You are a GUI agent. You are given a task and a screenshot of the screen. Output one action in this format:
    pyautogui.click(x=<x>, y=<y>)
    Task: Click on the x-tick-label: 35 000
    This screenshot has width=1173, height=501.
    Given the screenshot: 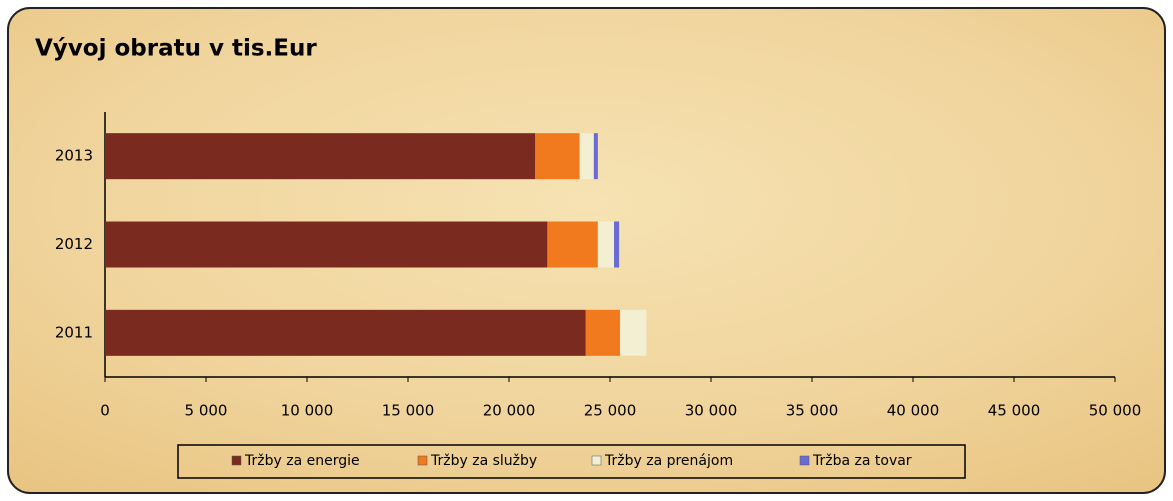 What is the action you would take?
    pyautogui.click(x=812, y=411)
    